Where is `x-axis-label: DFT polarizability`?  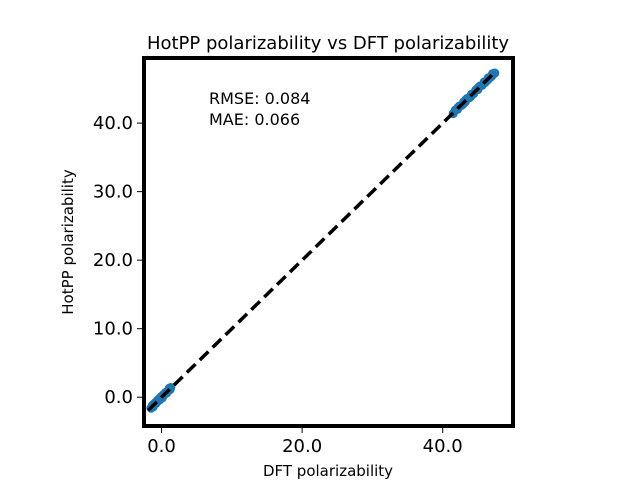 x-axis-label: DFT polarizability is located at coordinates (328, 471).